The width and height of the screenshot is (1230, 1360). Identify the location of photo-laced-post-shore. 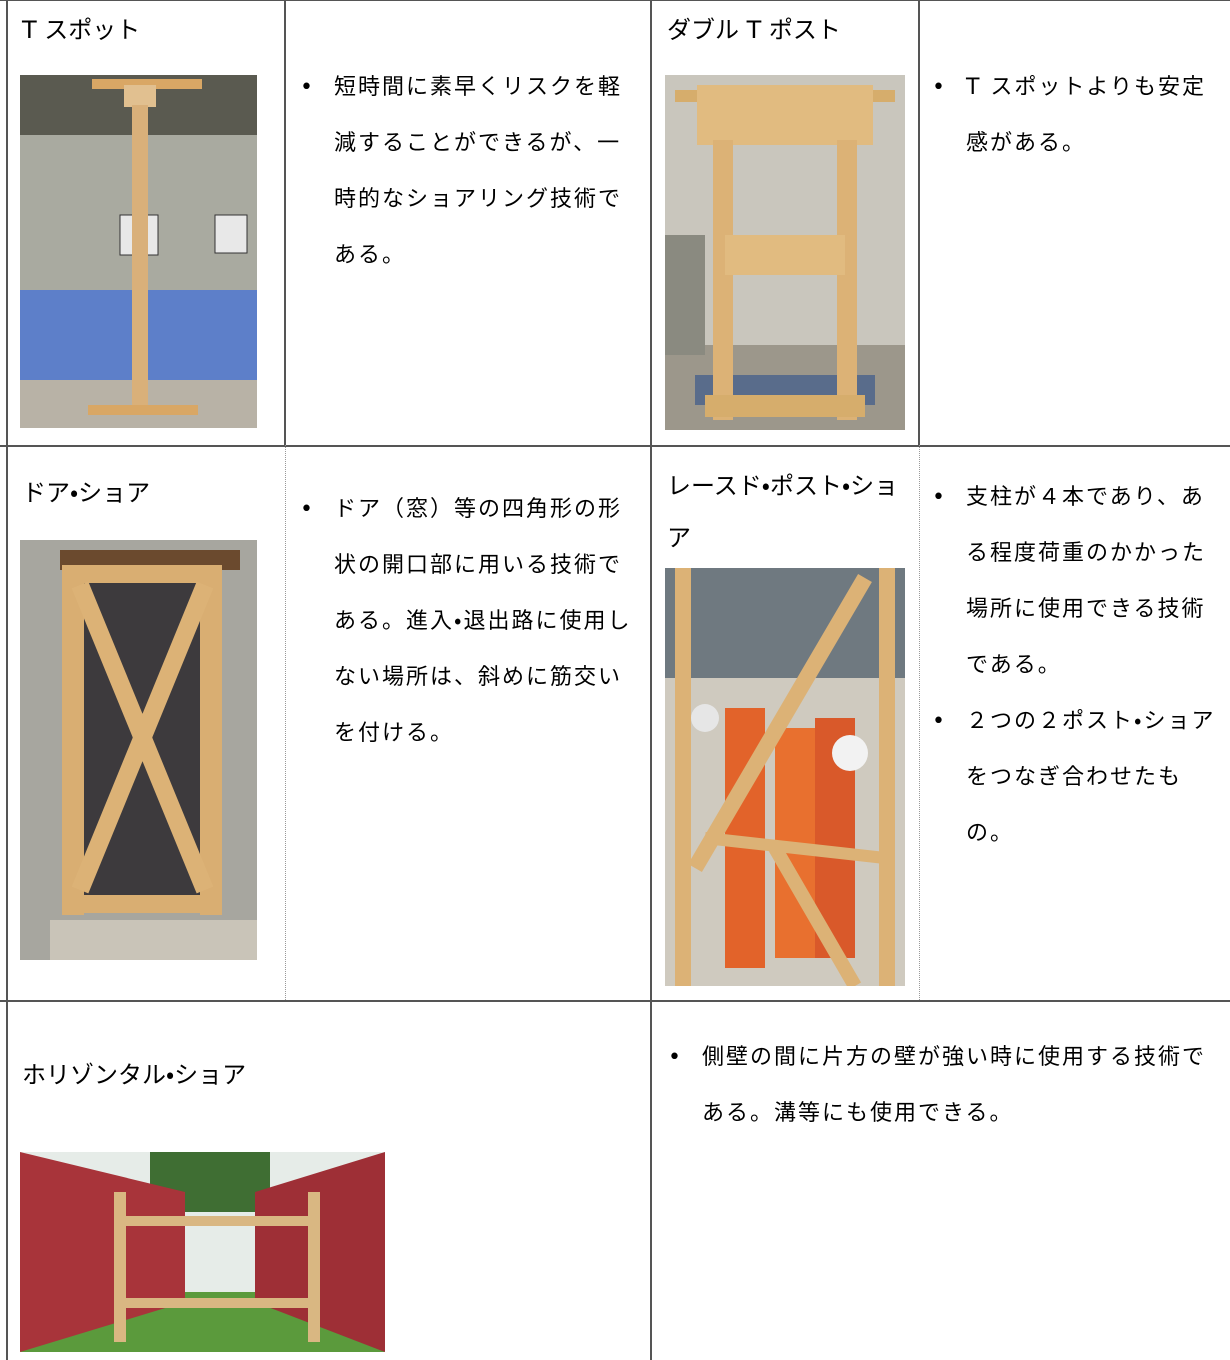
(785, 777).